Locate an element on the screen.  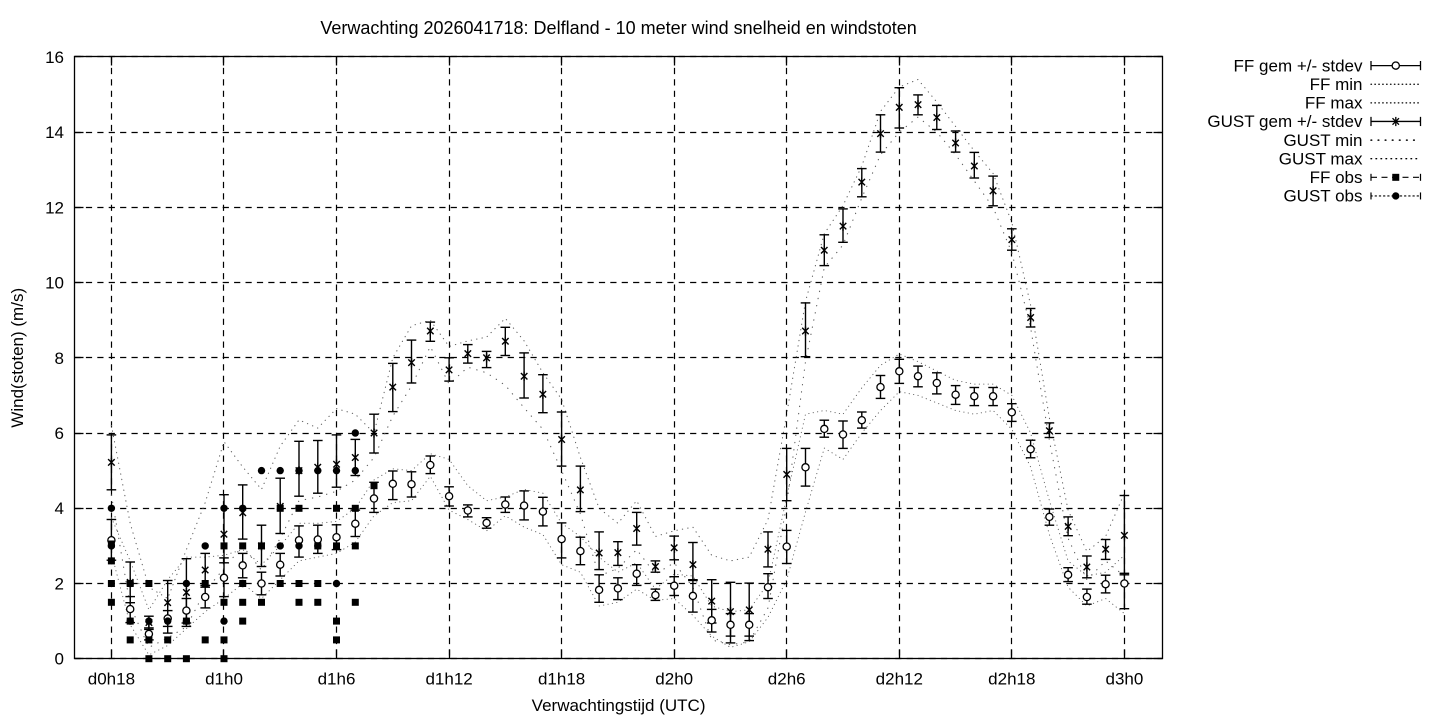
svg-text: d2h18 is located at coordinates (1011, 679).